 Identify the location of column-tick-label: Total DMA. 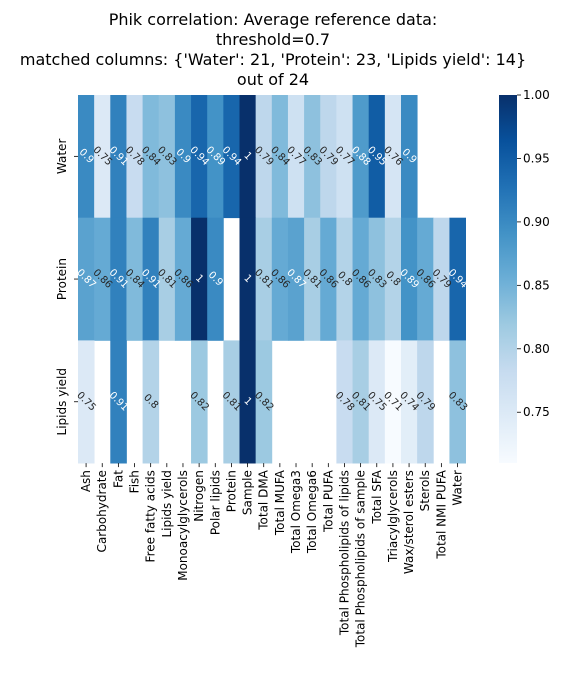
(264, 499).